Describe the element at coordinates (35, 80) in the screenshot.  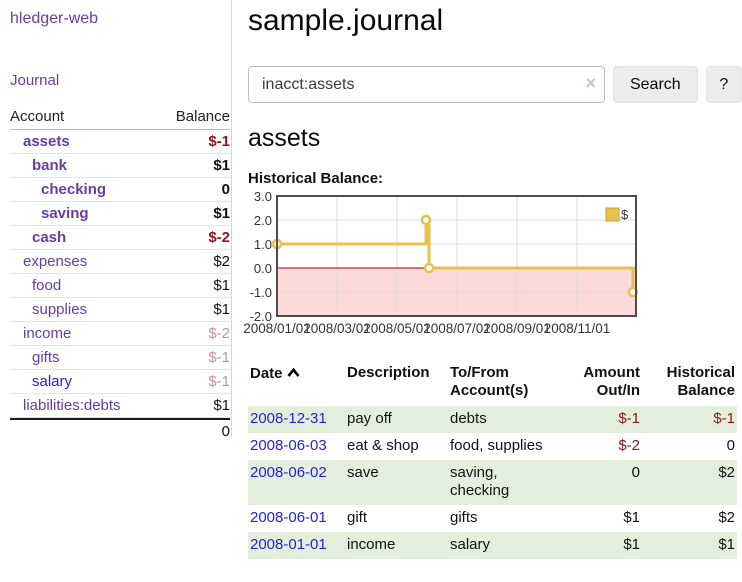
I see `sidebar-item-journal: Journal` at that location.